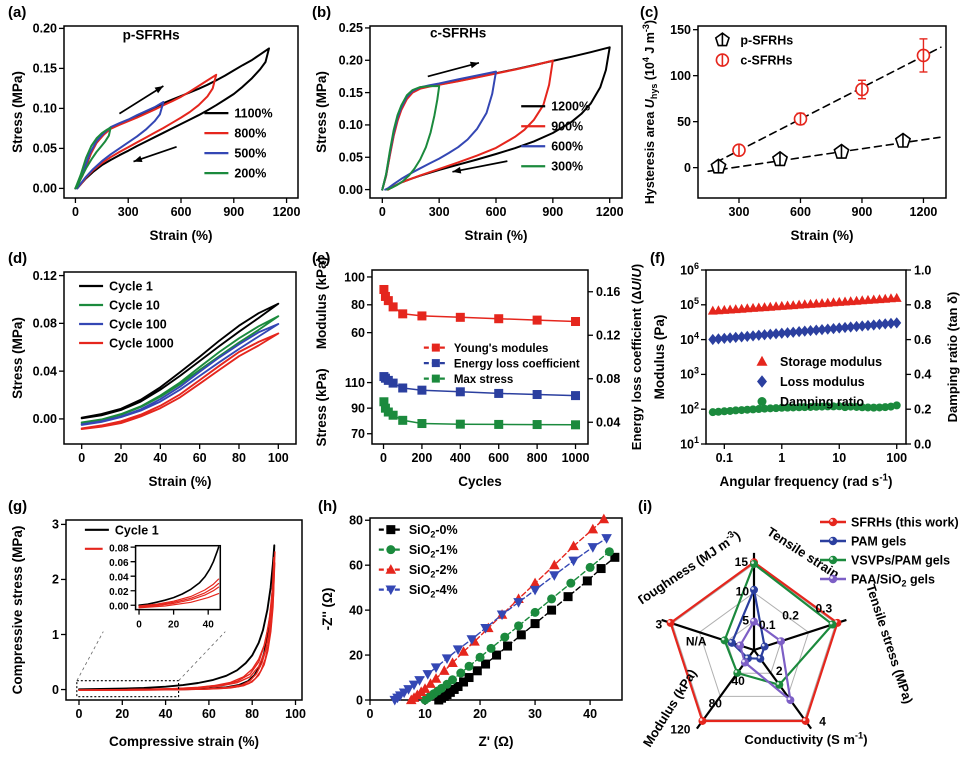  I want to click on tspan-shape: Strain (%), so click(495, 235).